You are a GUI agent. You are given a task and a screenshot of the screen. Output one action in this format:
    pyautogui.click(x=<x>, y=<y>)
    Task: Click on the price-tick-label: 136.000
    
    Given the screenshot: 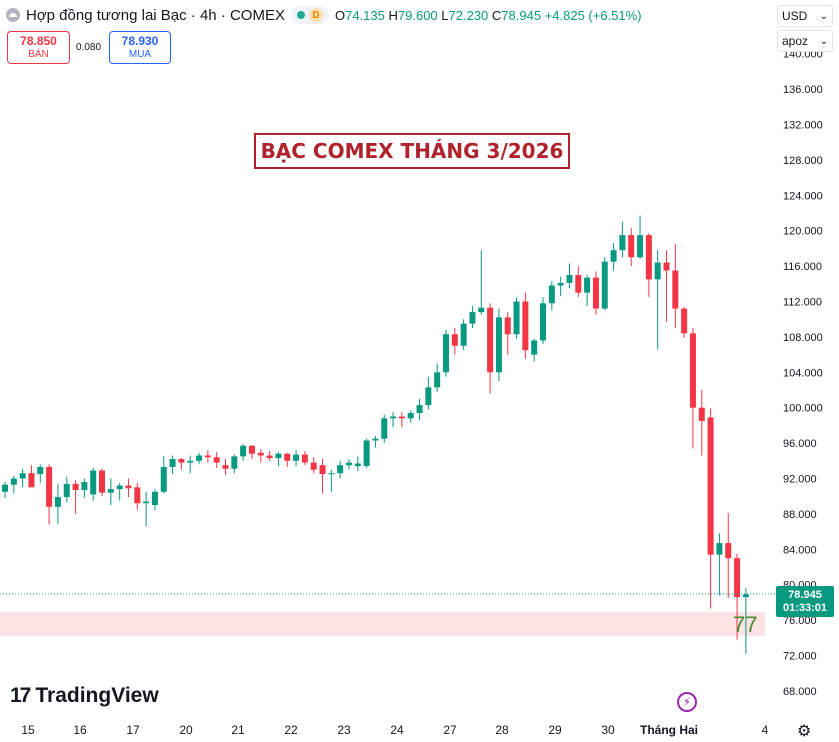 What is the action you would take?
    pyautogui.click(x=803, y=90)
    